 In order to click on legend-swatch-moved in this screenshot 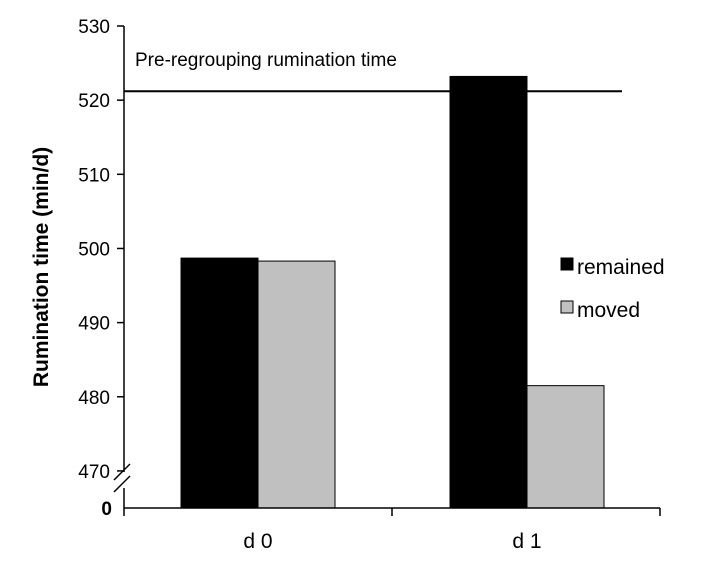, I will do `click(567, 307)`.